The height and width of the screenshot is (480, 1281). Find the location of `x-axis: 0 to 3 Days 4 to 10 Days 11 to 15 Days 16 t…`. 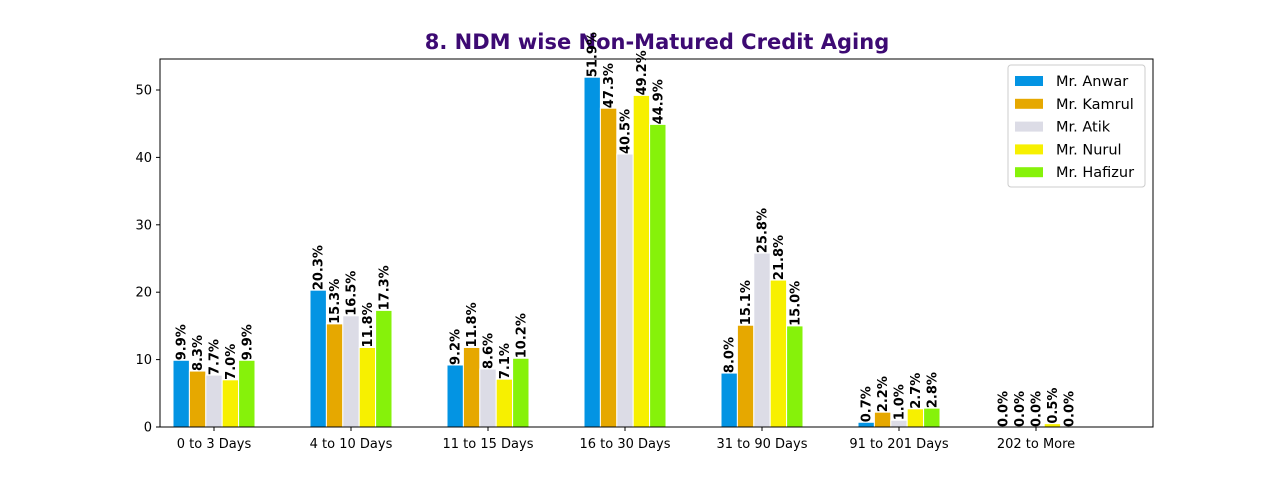

x-axis: 0 to 3 Days 4 to 10 Days 11 to 15 Days 16 t… is located at coordinates (626, 439).